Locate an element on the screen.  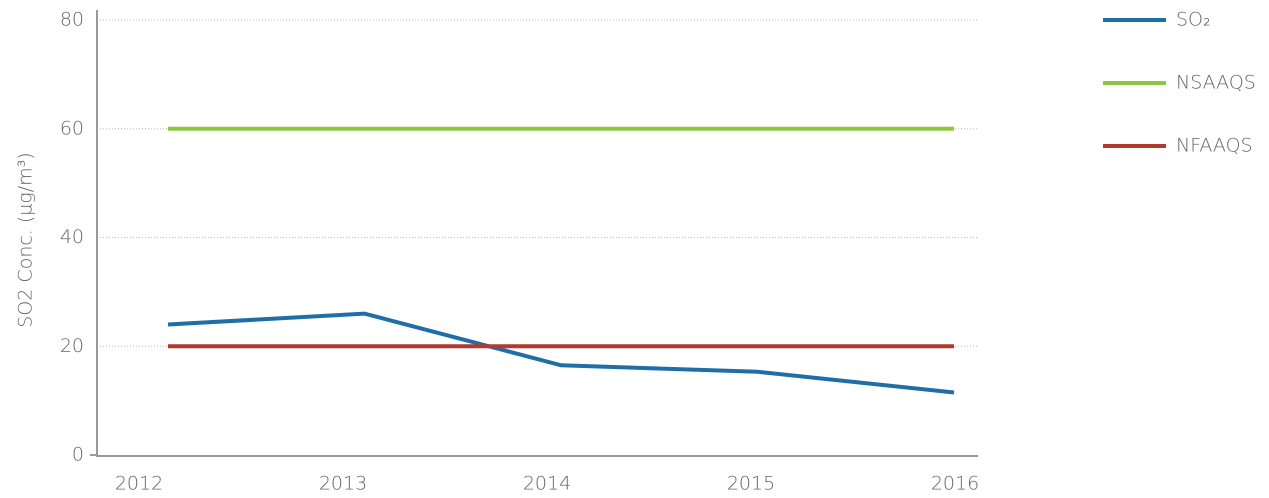
y-tick-label: 60 is located at coordinates (72, 128).